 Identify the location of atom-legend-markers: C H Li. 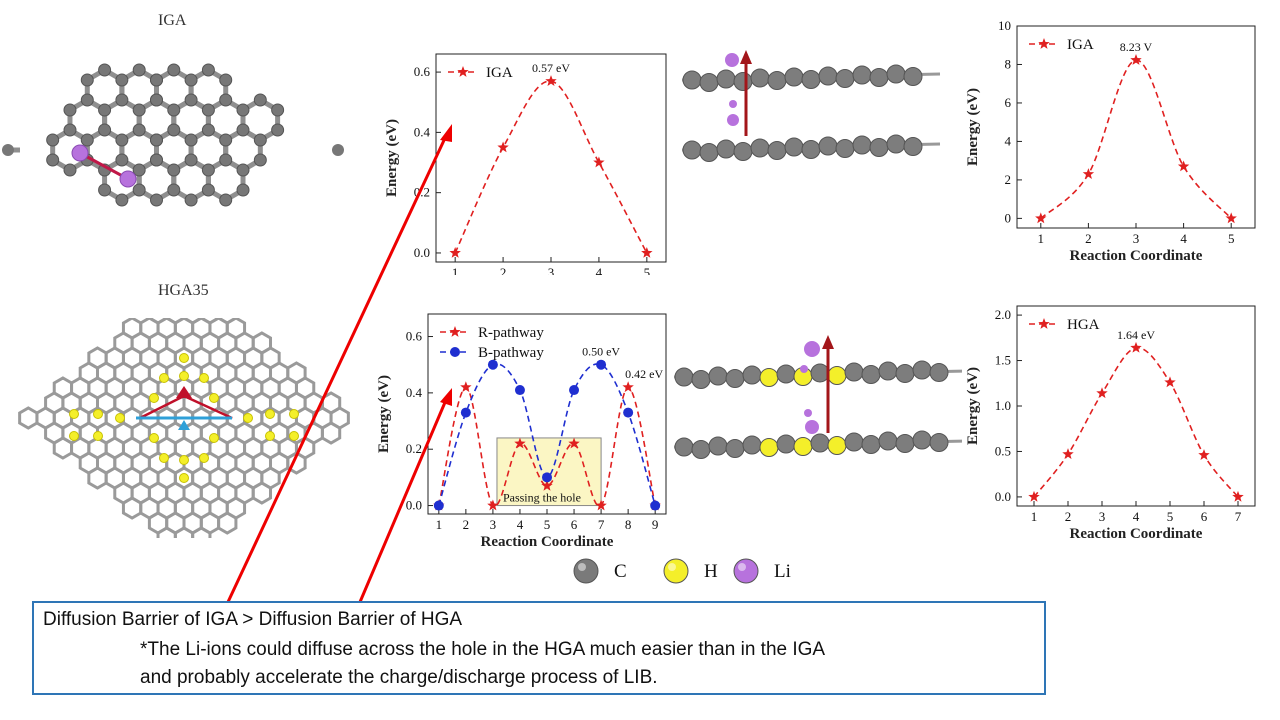
(682, 571).